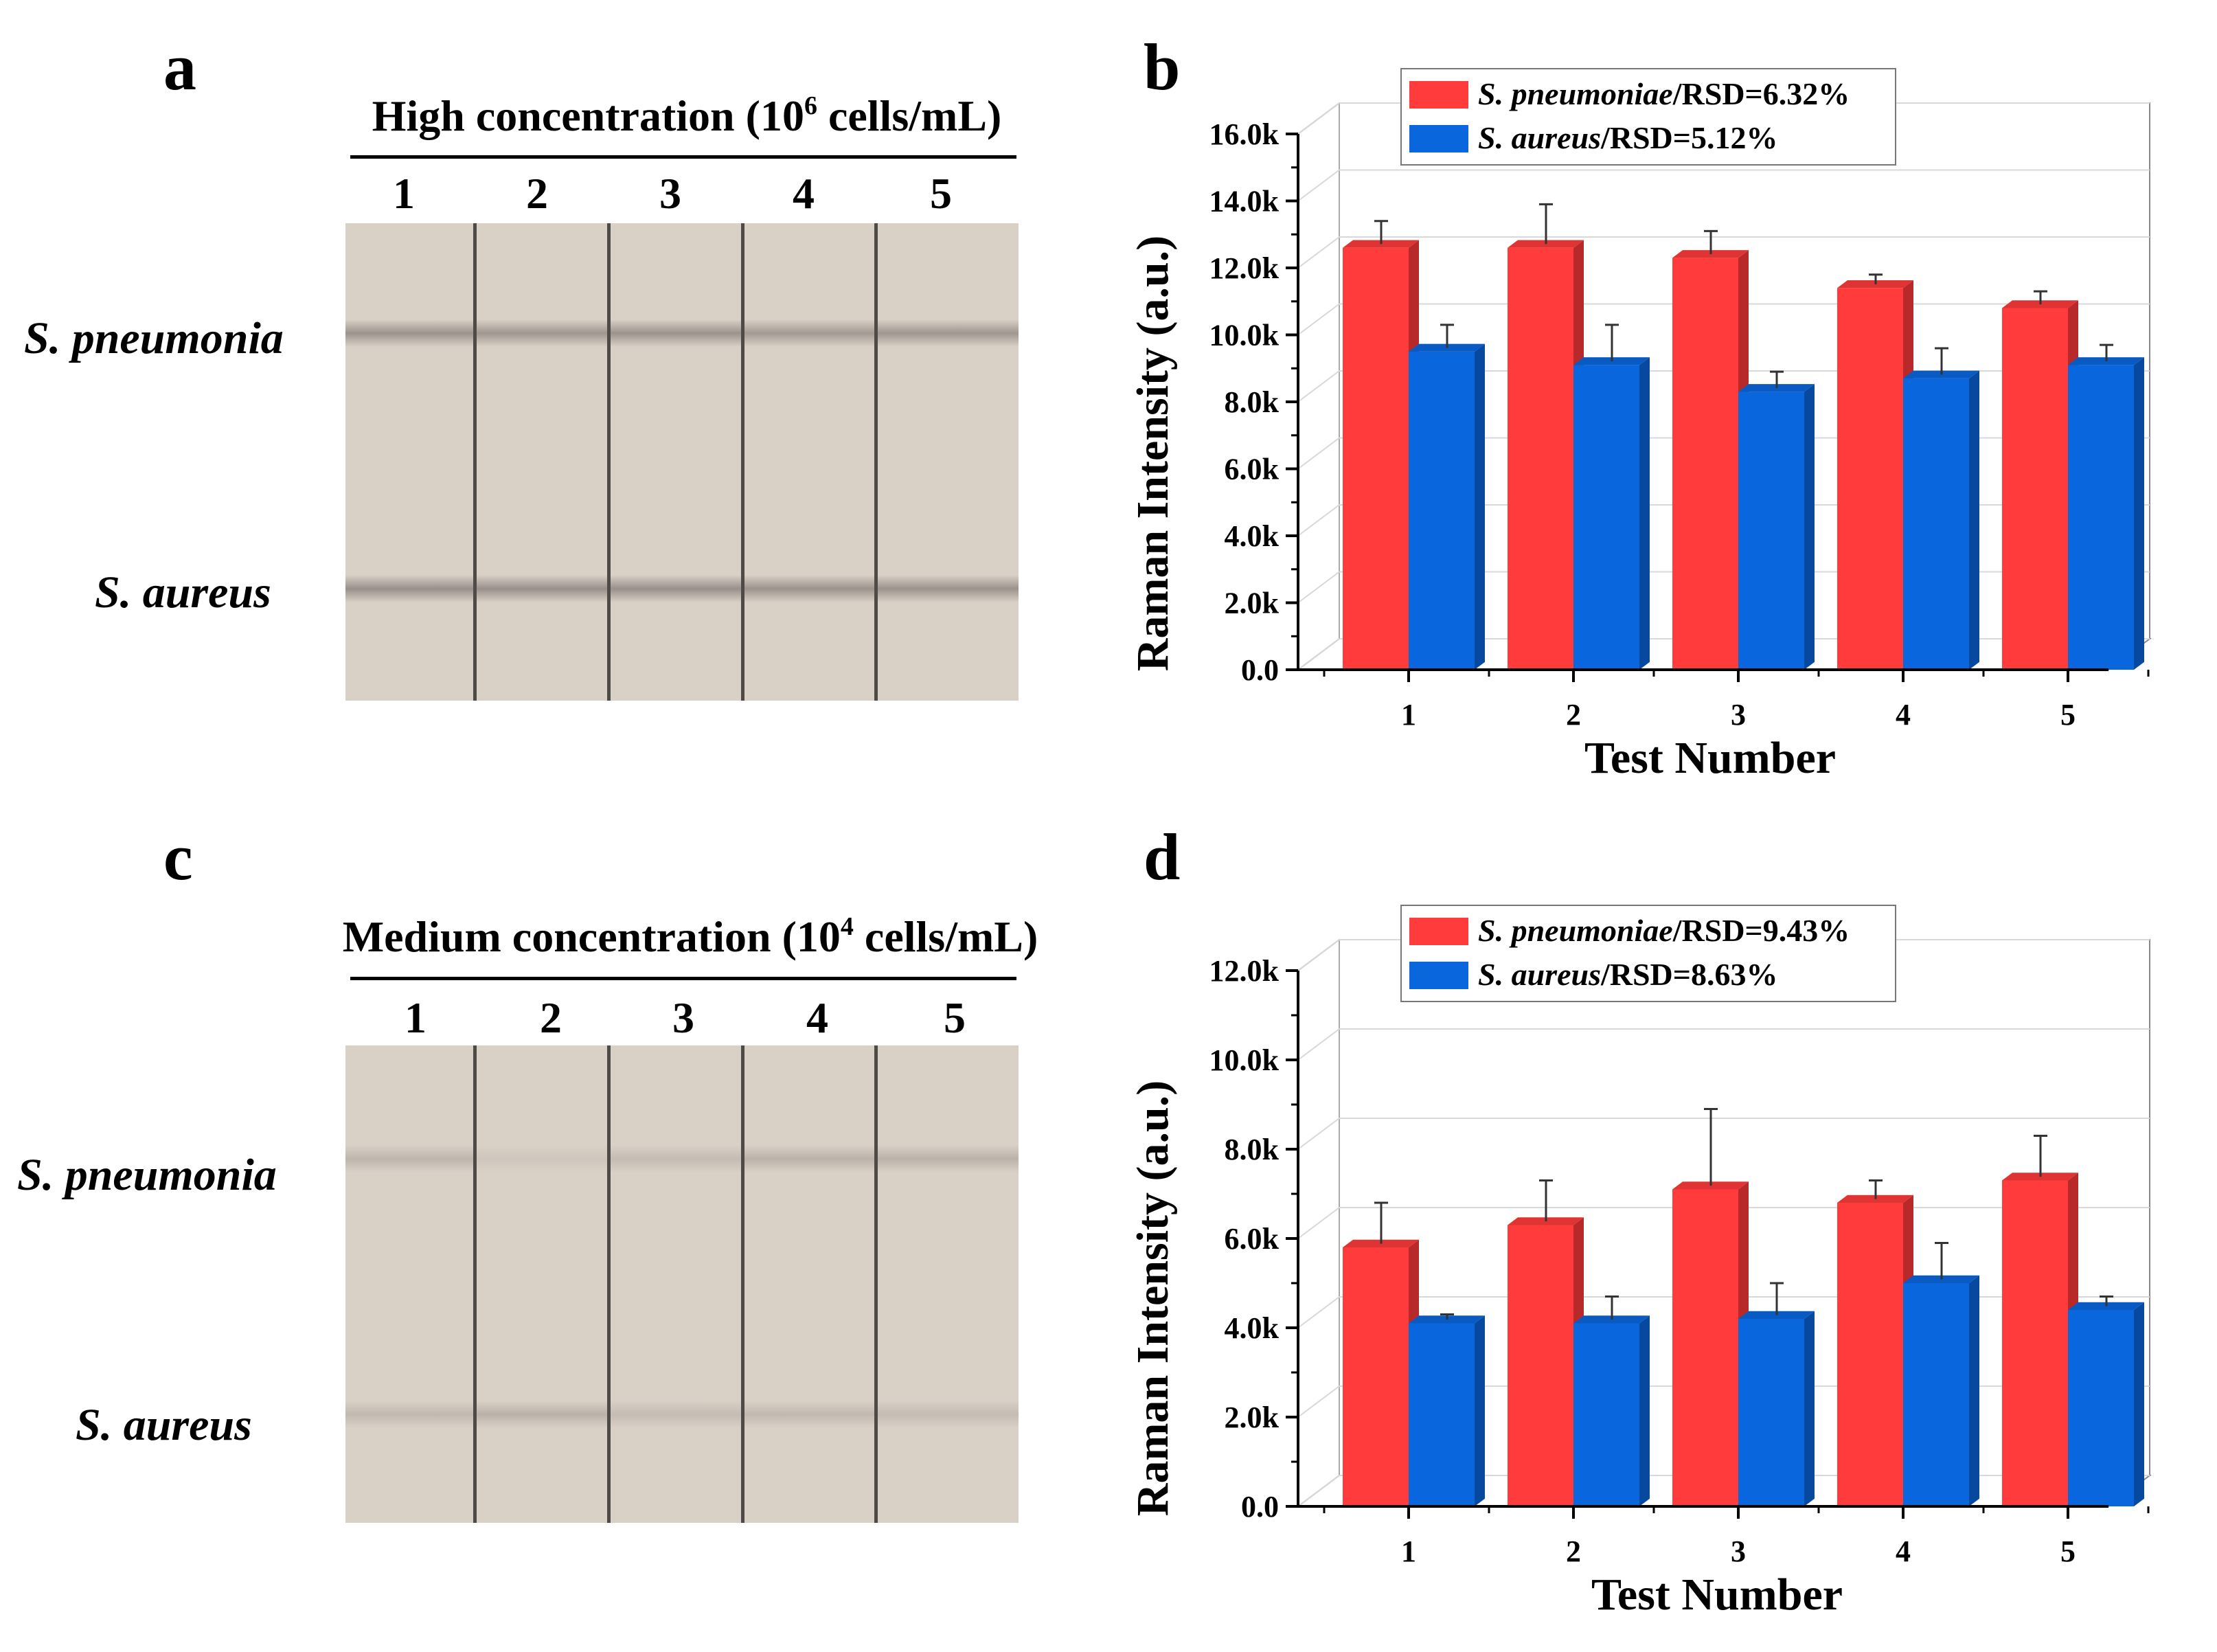 Image resolution: width=2217 pixels, height=1652 pixels. Describe the element at coordinates (682, 462) in the screenshot. I see `strip-a-image` at that location.